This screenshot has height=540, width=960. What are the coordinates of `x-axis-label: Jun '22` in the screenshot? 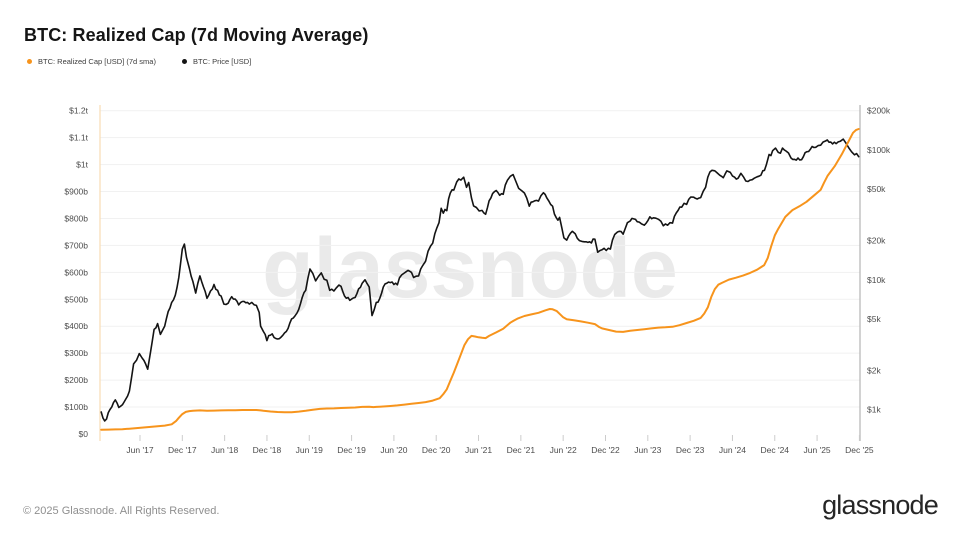 It's located at (563, 450).